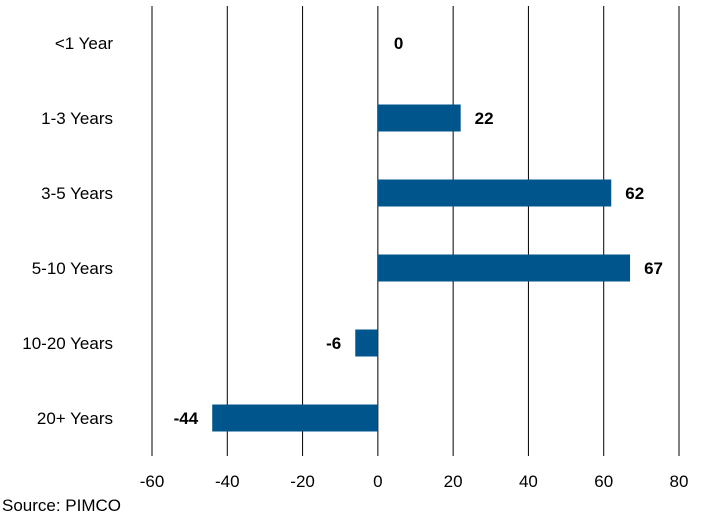  I want to click on x-tick-label: -20, so click(302, 481).